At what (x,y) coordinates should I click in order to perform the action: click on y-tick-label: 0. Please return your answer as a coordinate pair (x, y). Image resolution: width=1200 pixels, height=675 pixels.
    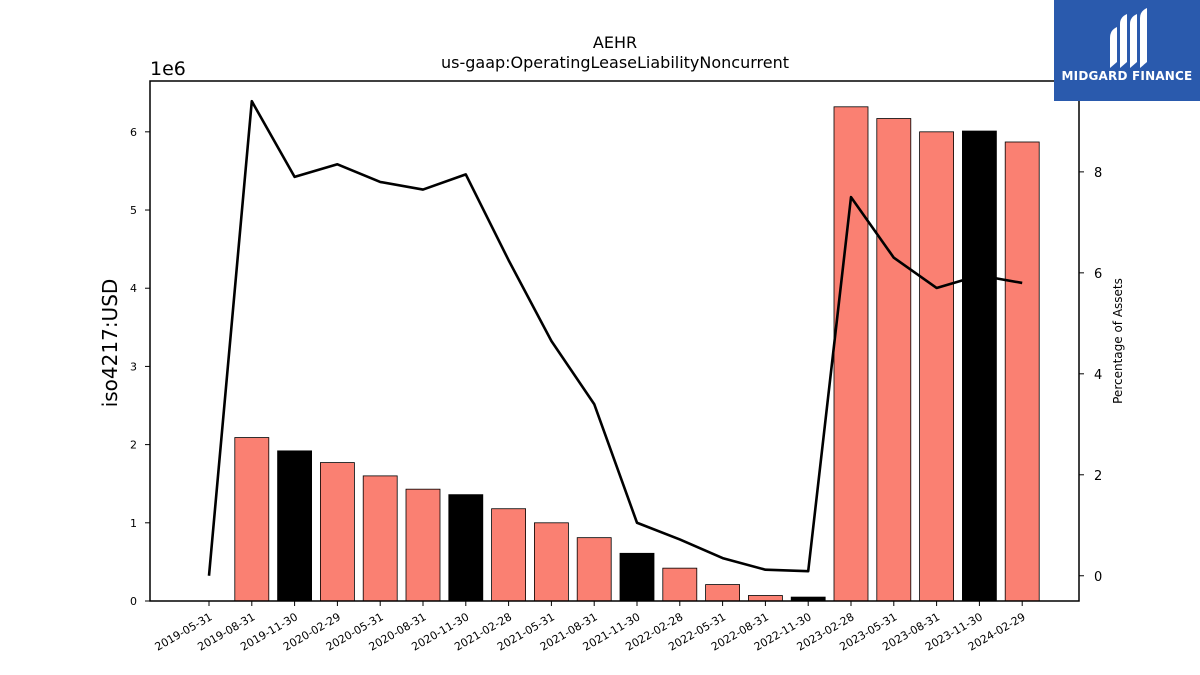
    Looking at the image, I should click on (133, 601).